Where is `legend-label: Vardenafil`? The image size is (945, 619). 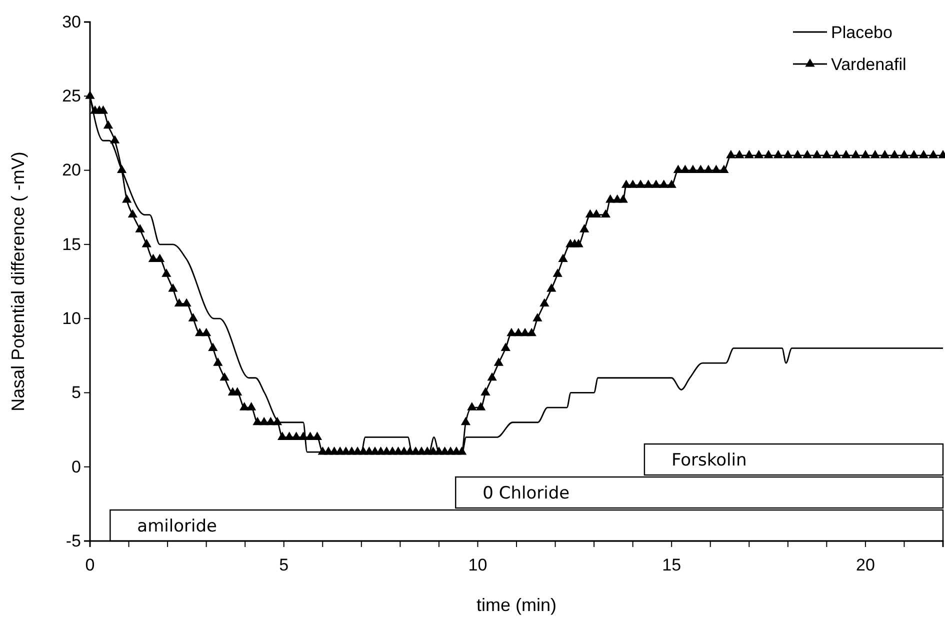
legend-label: Vardenafil is located at coordinates (868, 64).